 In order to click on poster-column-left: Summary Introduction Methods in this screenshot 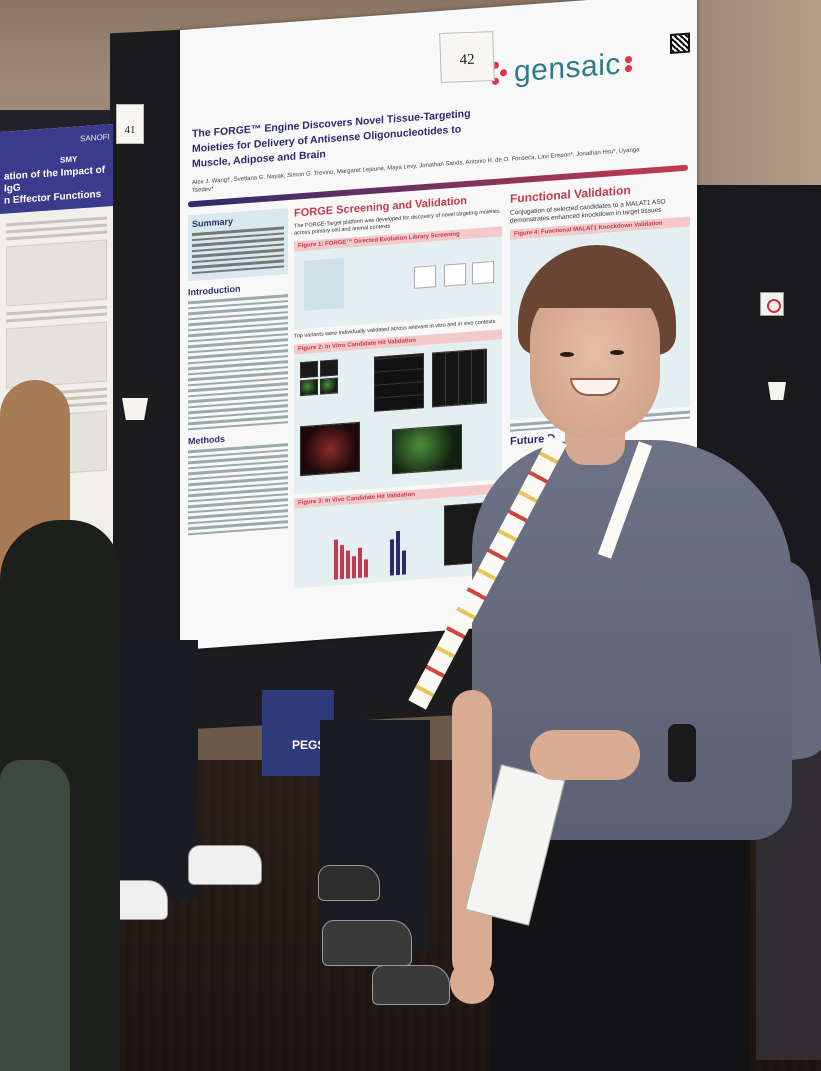, I will do `click(238, 373)`.